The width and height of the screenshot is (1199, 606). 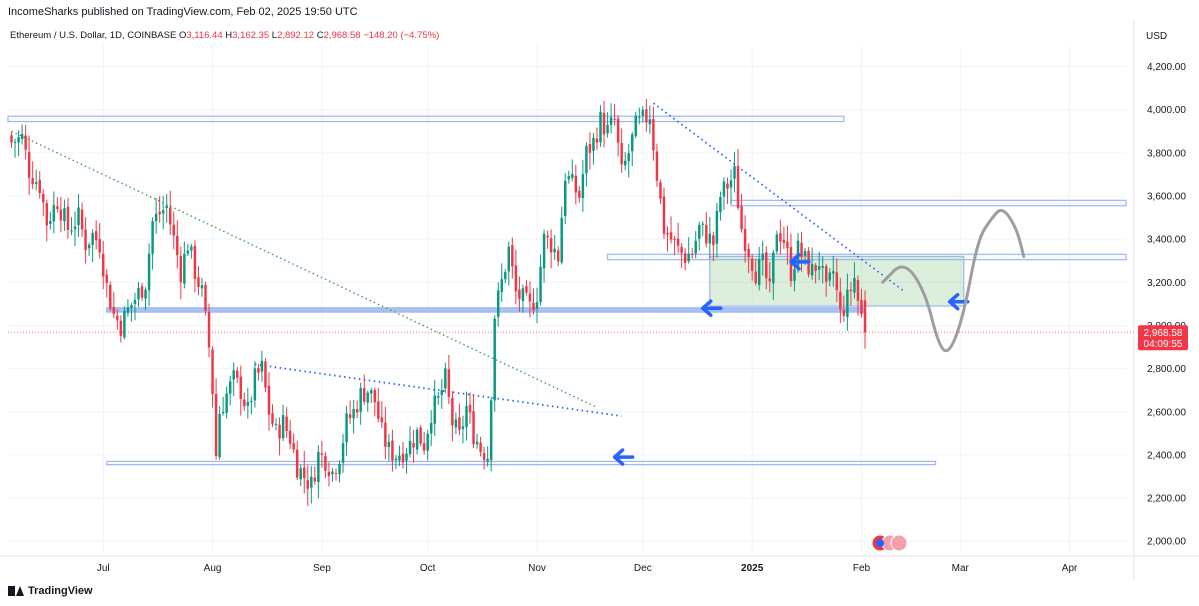 I want to click on symbol-name: Ethereum / U.S. Dollar, 1D, COINBASE, so click(x=93, y=35).